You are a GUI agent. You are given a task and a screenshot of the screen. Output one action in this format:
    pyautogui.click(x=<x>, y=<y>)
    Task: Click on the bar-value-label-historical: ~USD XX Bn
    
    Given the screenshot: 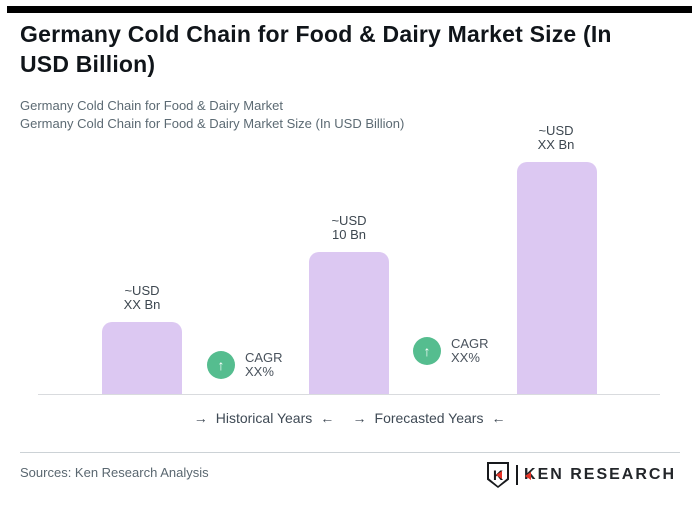 What is the action you would take?
    pyautogui.click(x=142, y=298)
    